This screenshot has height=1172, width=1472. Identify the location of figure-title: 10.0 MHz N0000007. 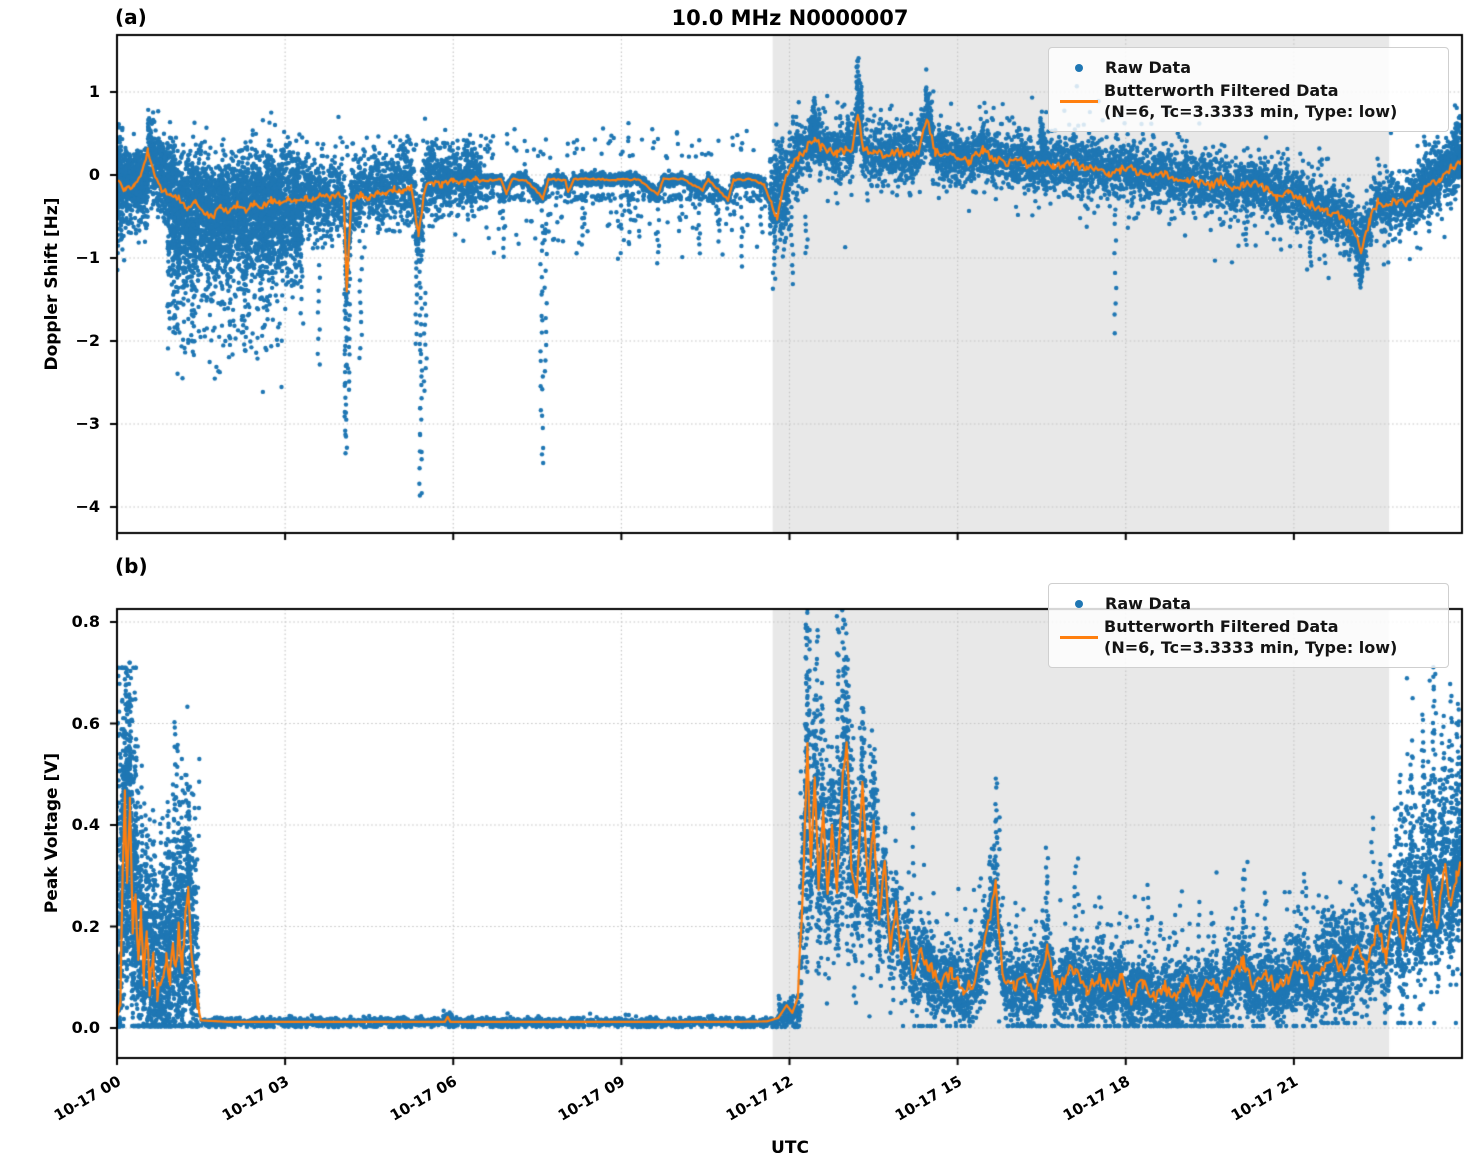
(790, 18).